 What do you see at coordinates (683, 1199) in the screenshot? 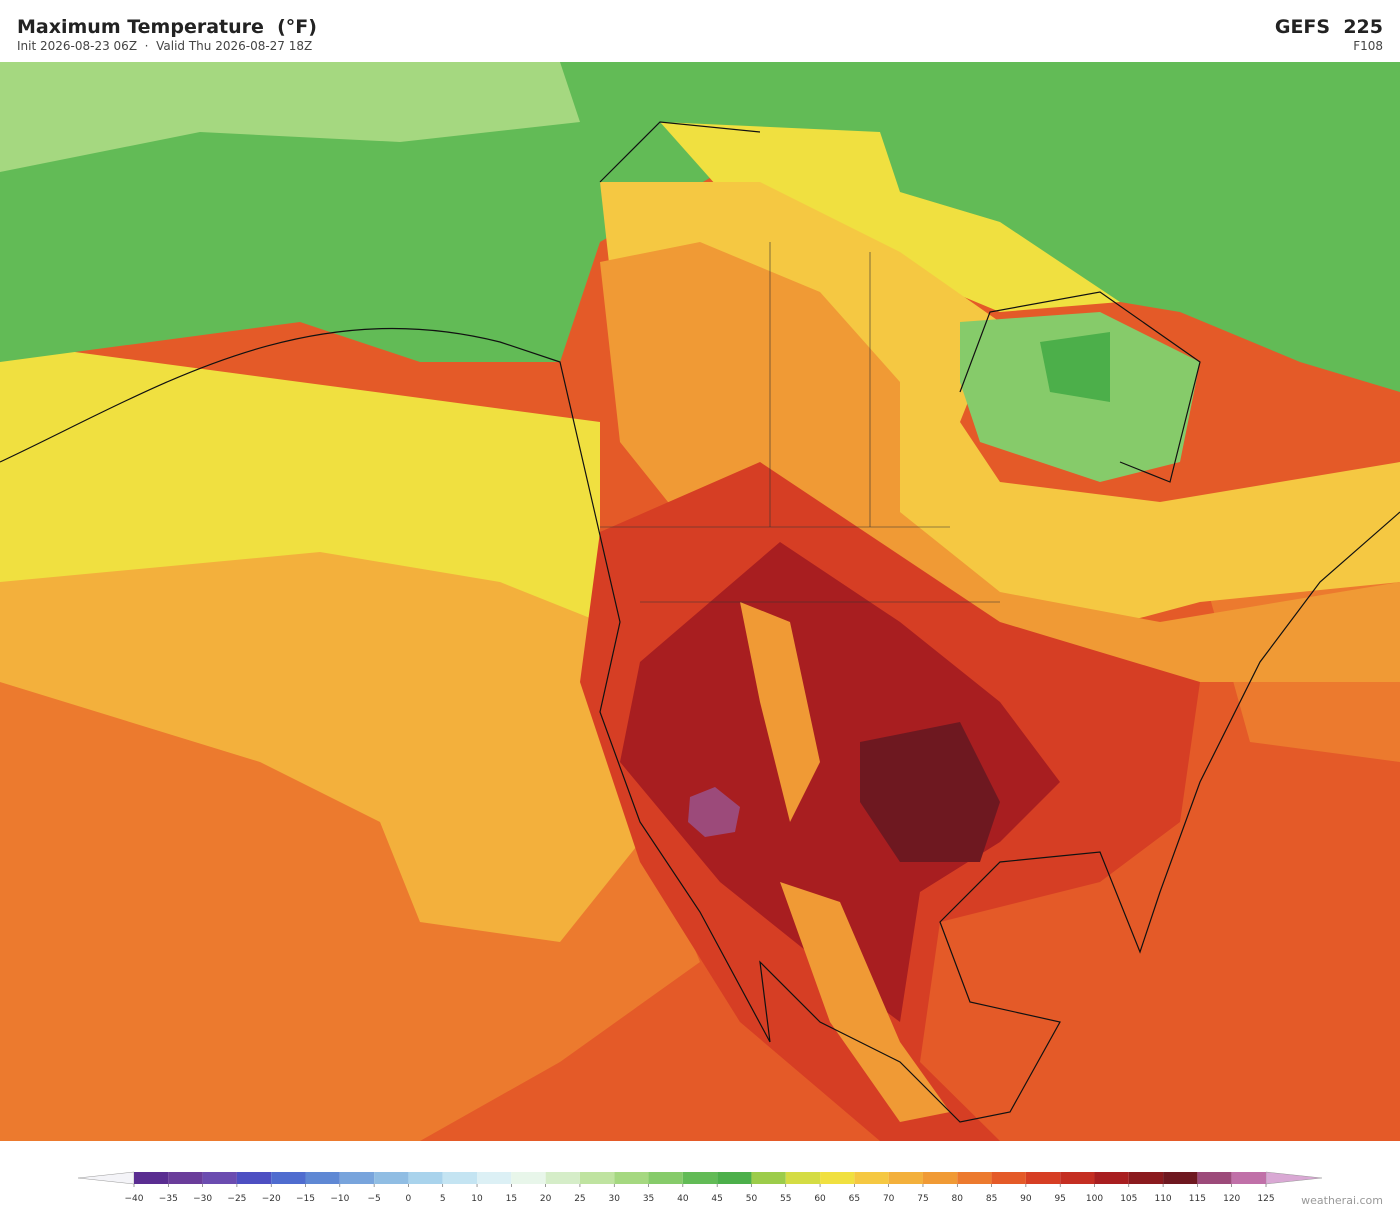
I see `colorbar-tick-label: 40` at bounding box center [683, 1199].